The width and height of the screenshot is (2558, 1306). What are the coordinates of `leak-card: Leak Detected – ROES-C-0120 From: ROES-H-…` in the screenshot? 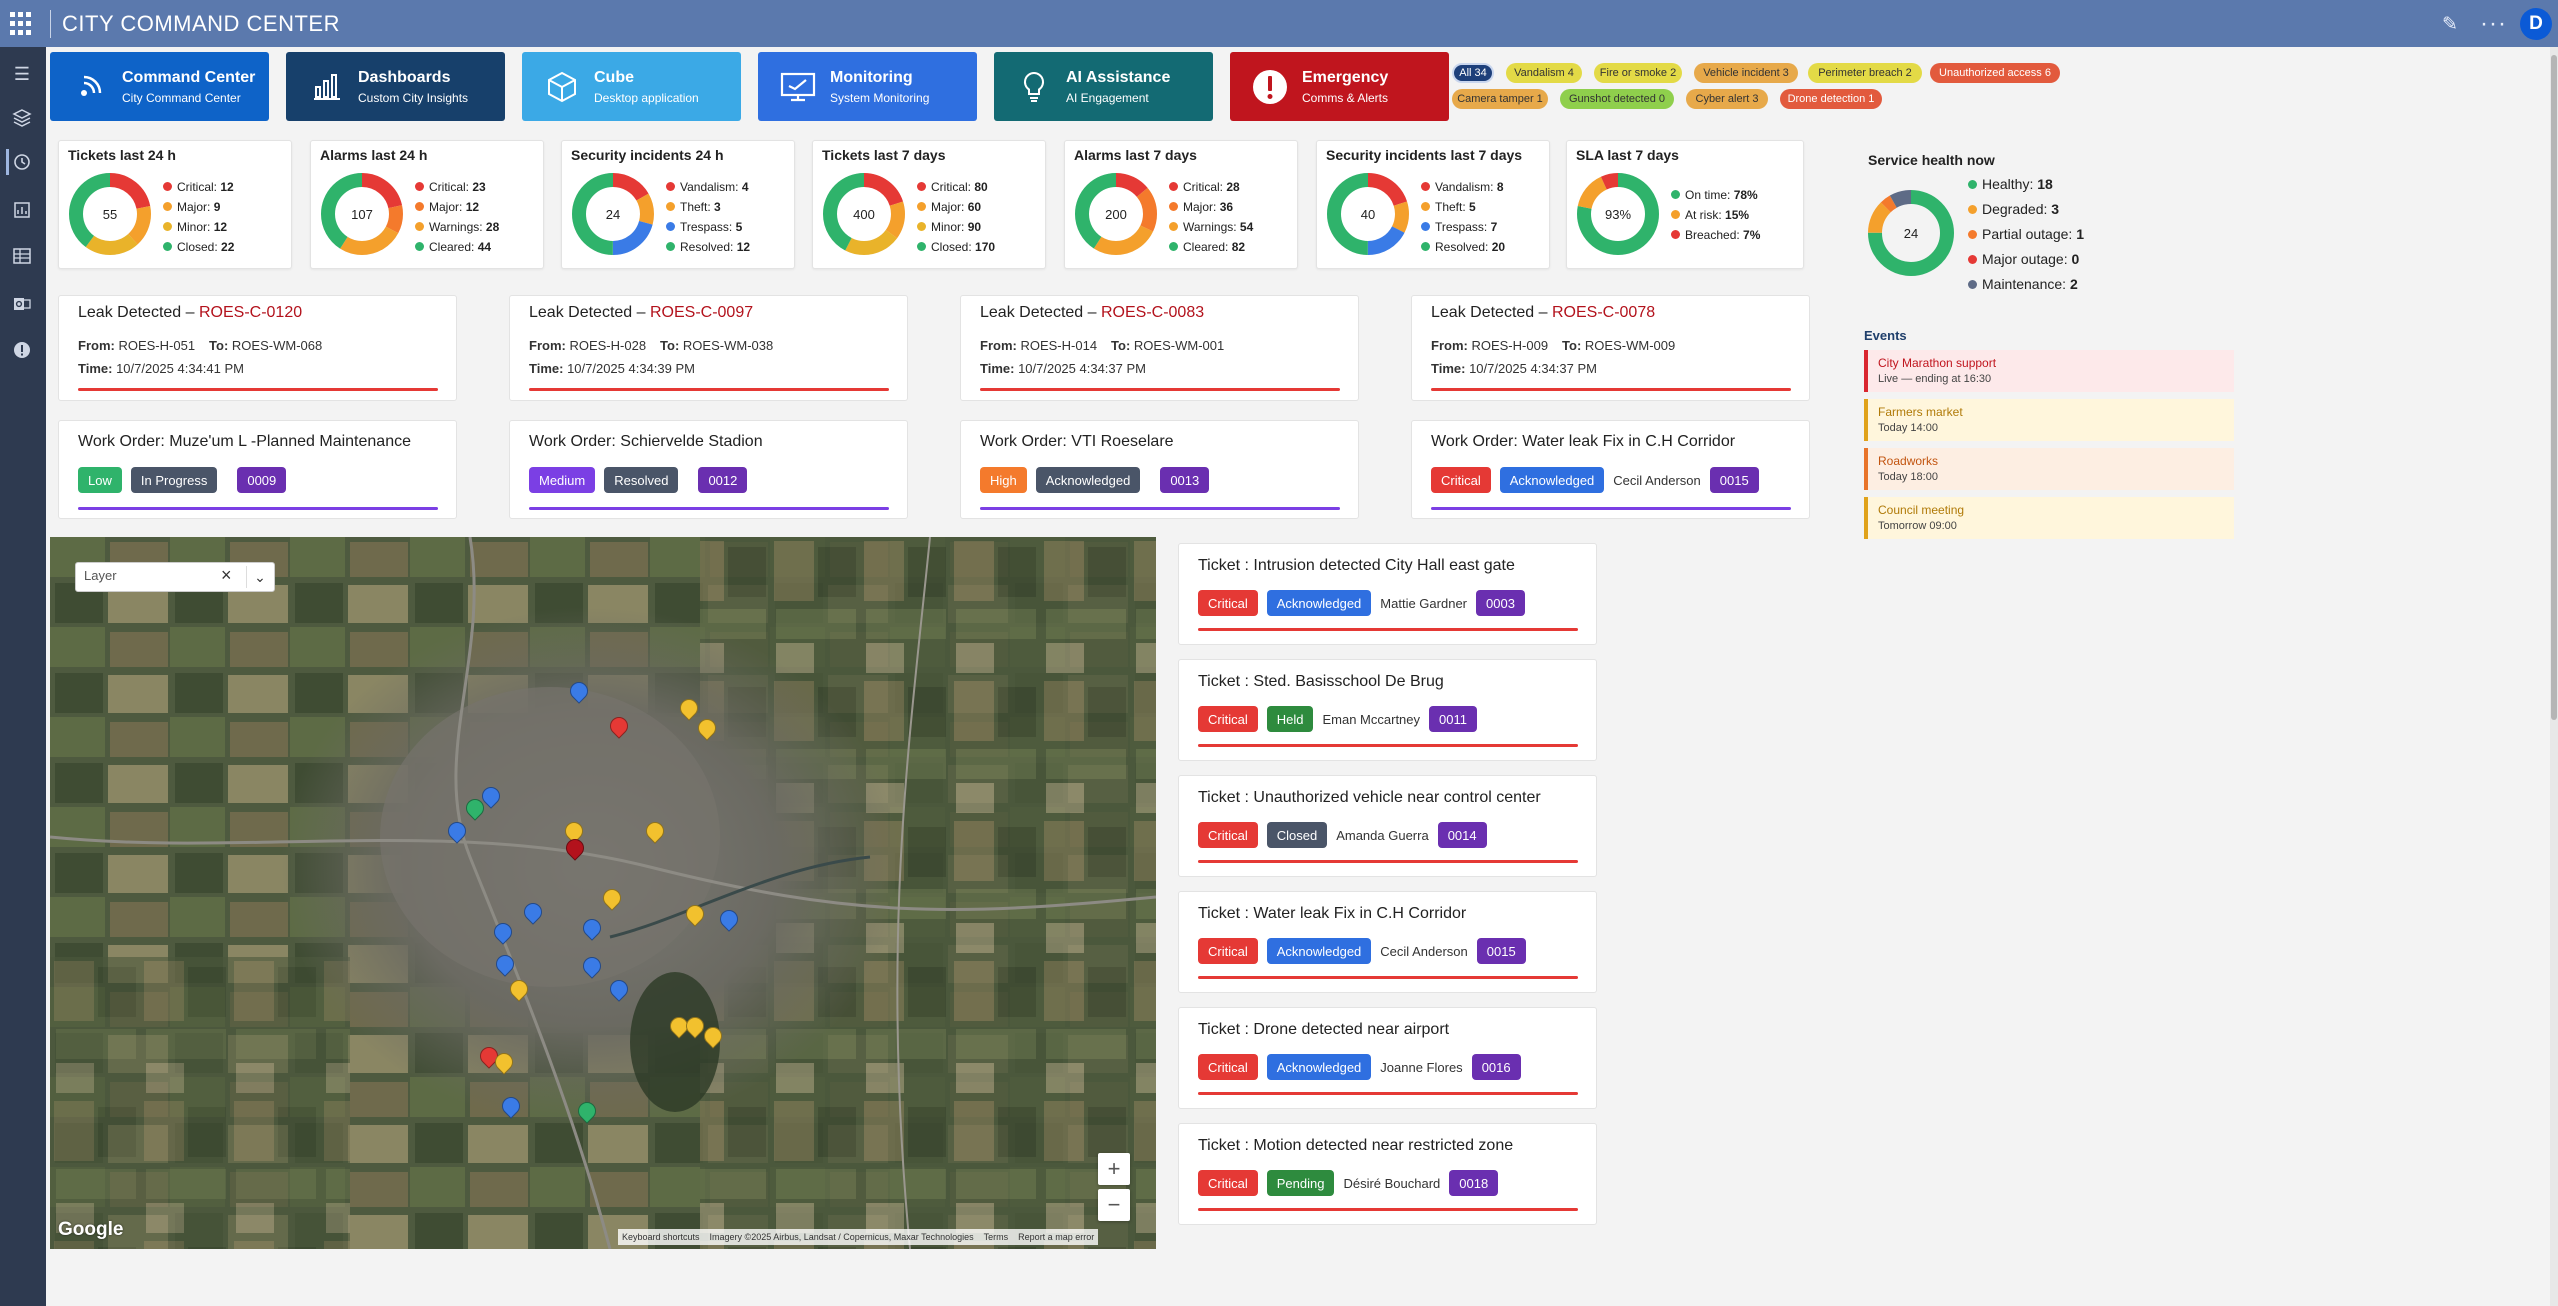 It's located at (257, 348).